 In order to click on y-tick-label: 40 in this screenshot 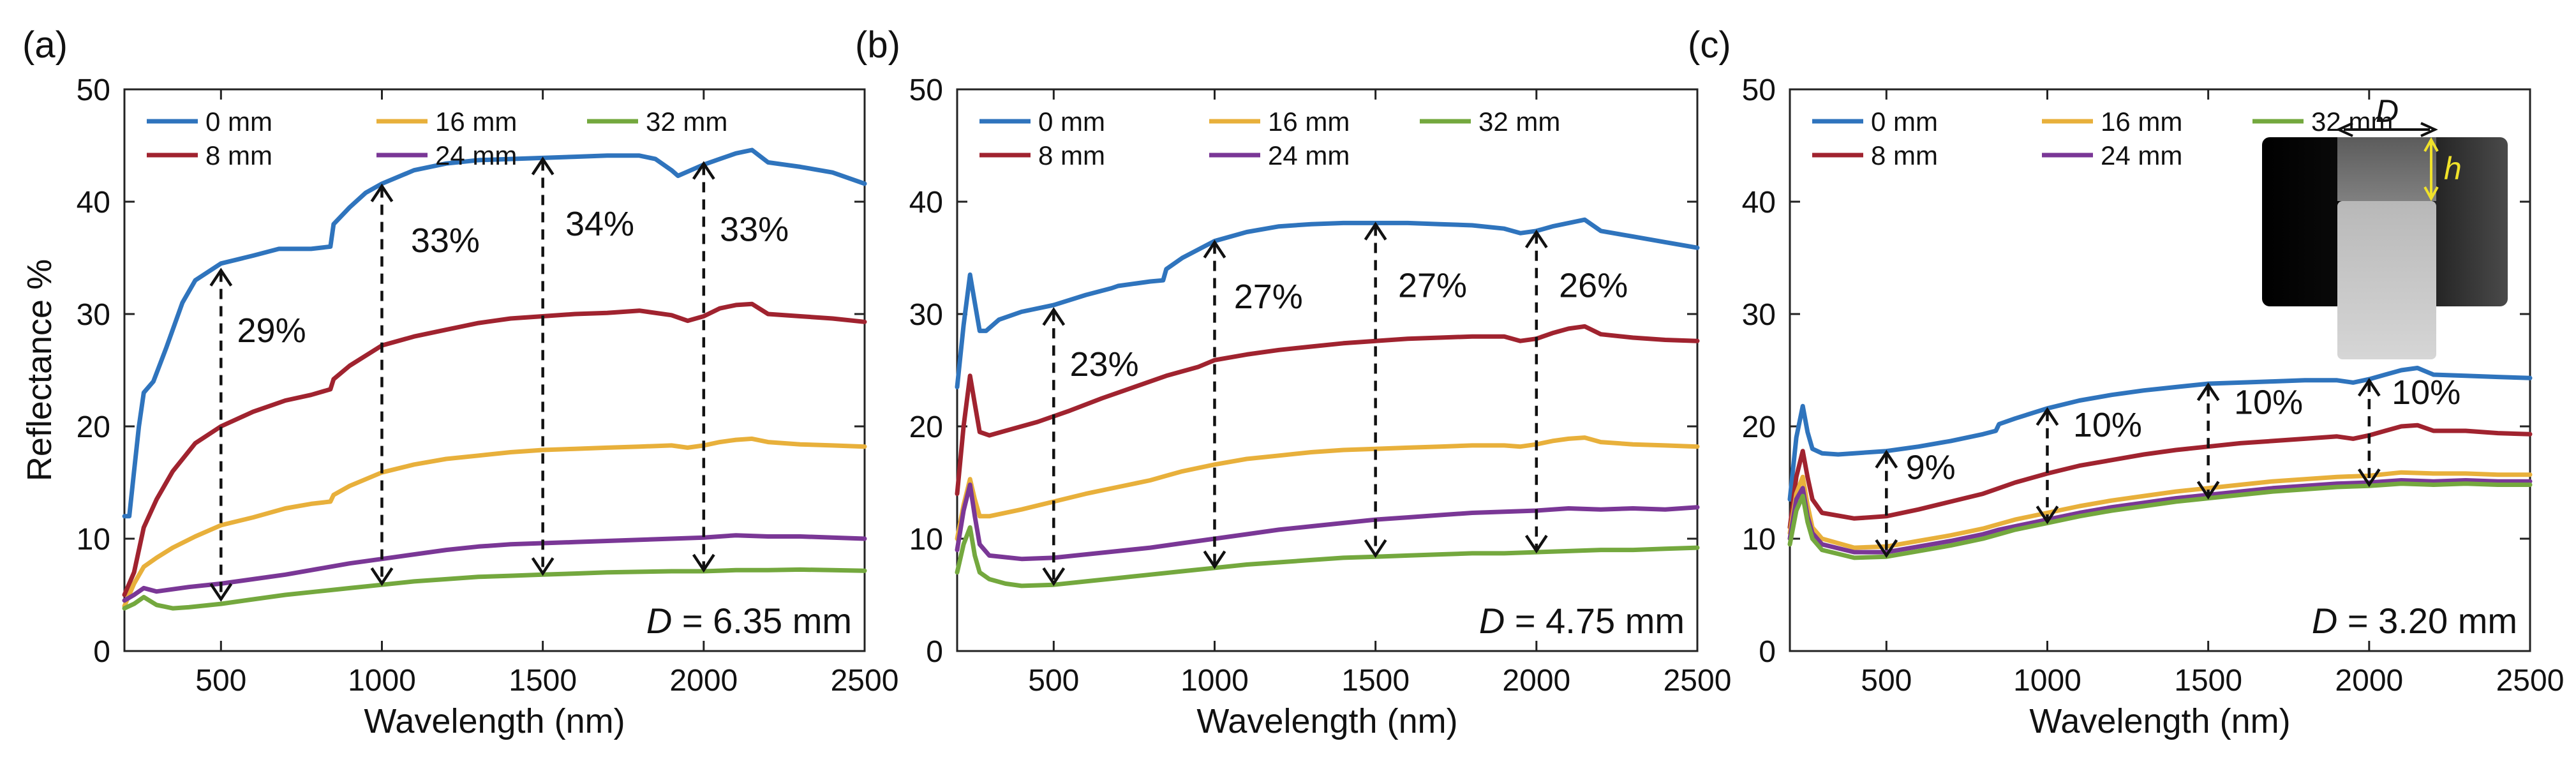, I will do `click(93, 203)`.